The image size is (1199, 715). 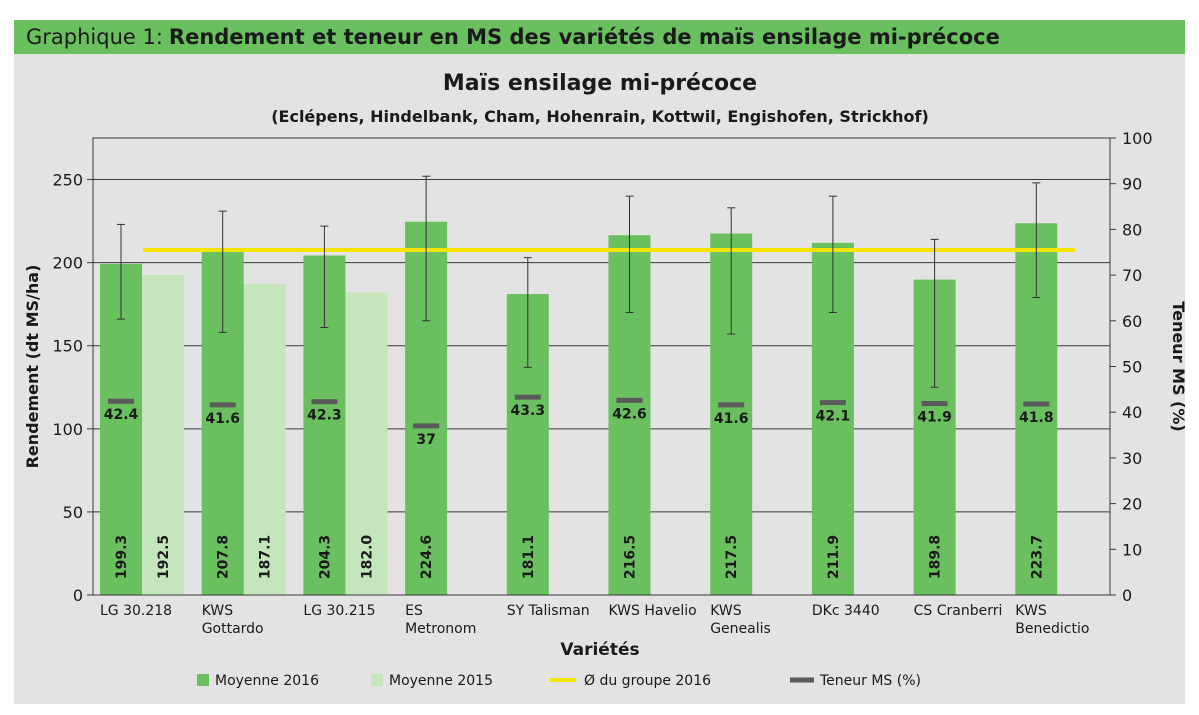 I want to click on bar-2015-label: 187.1, so click(x=266, y=557).